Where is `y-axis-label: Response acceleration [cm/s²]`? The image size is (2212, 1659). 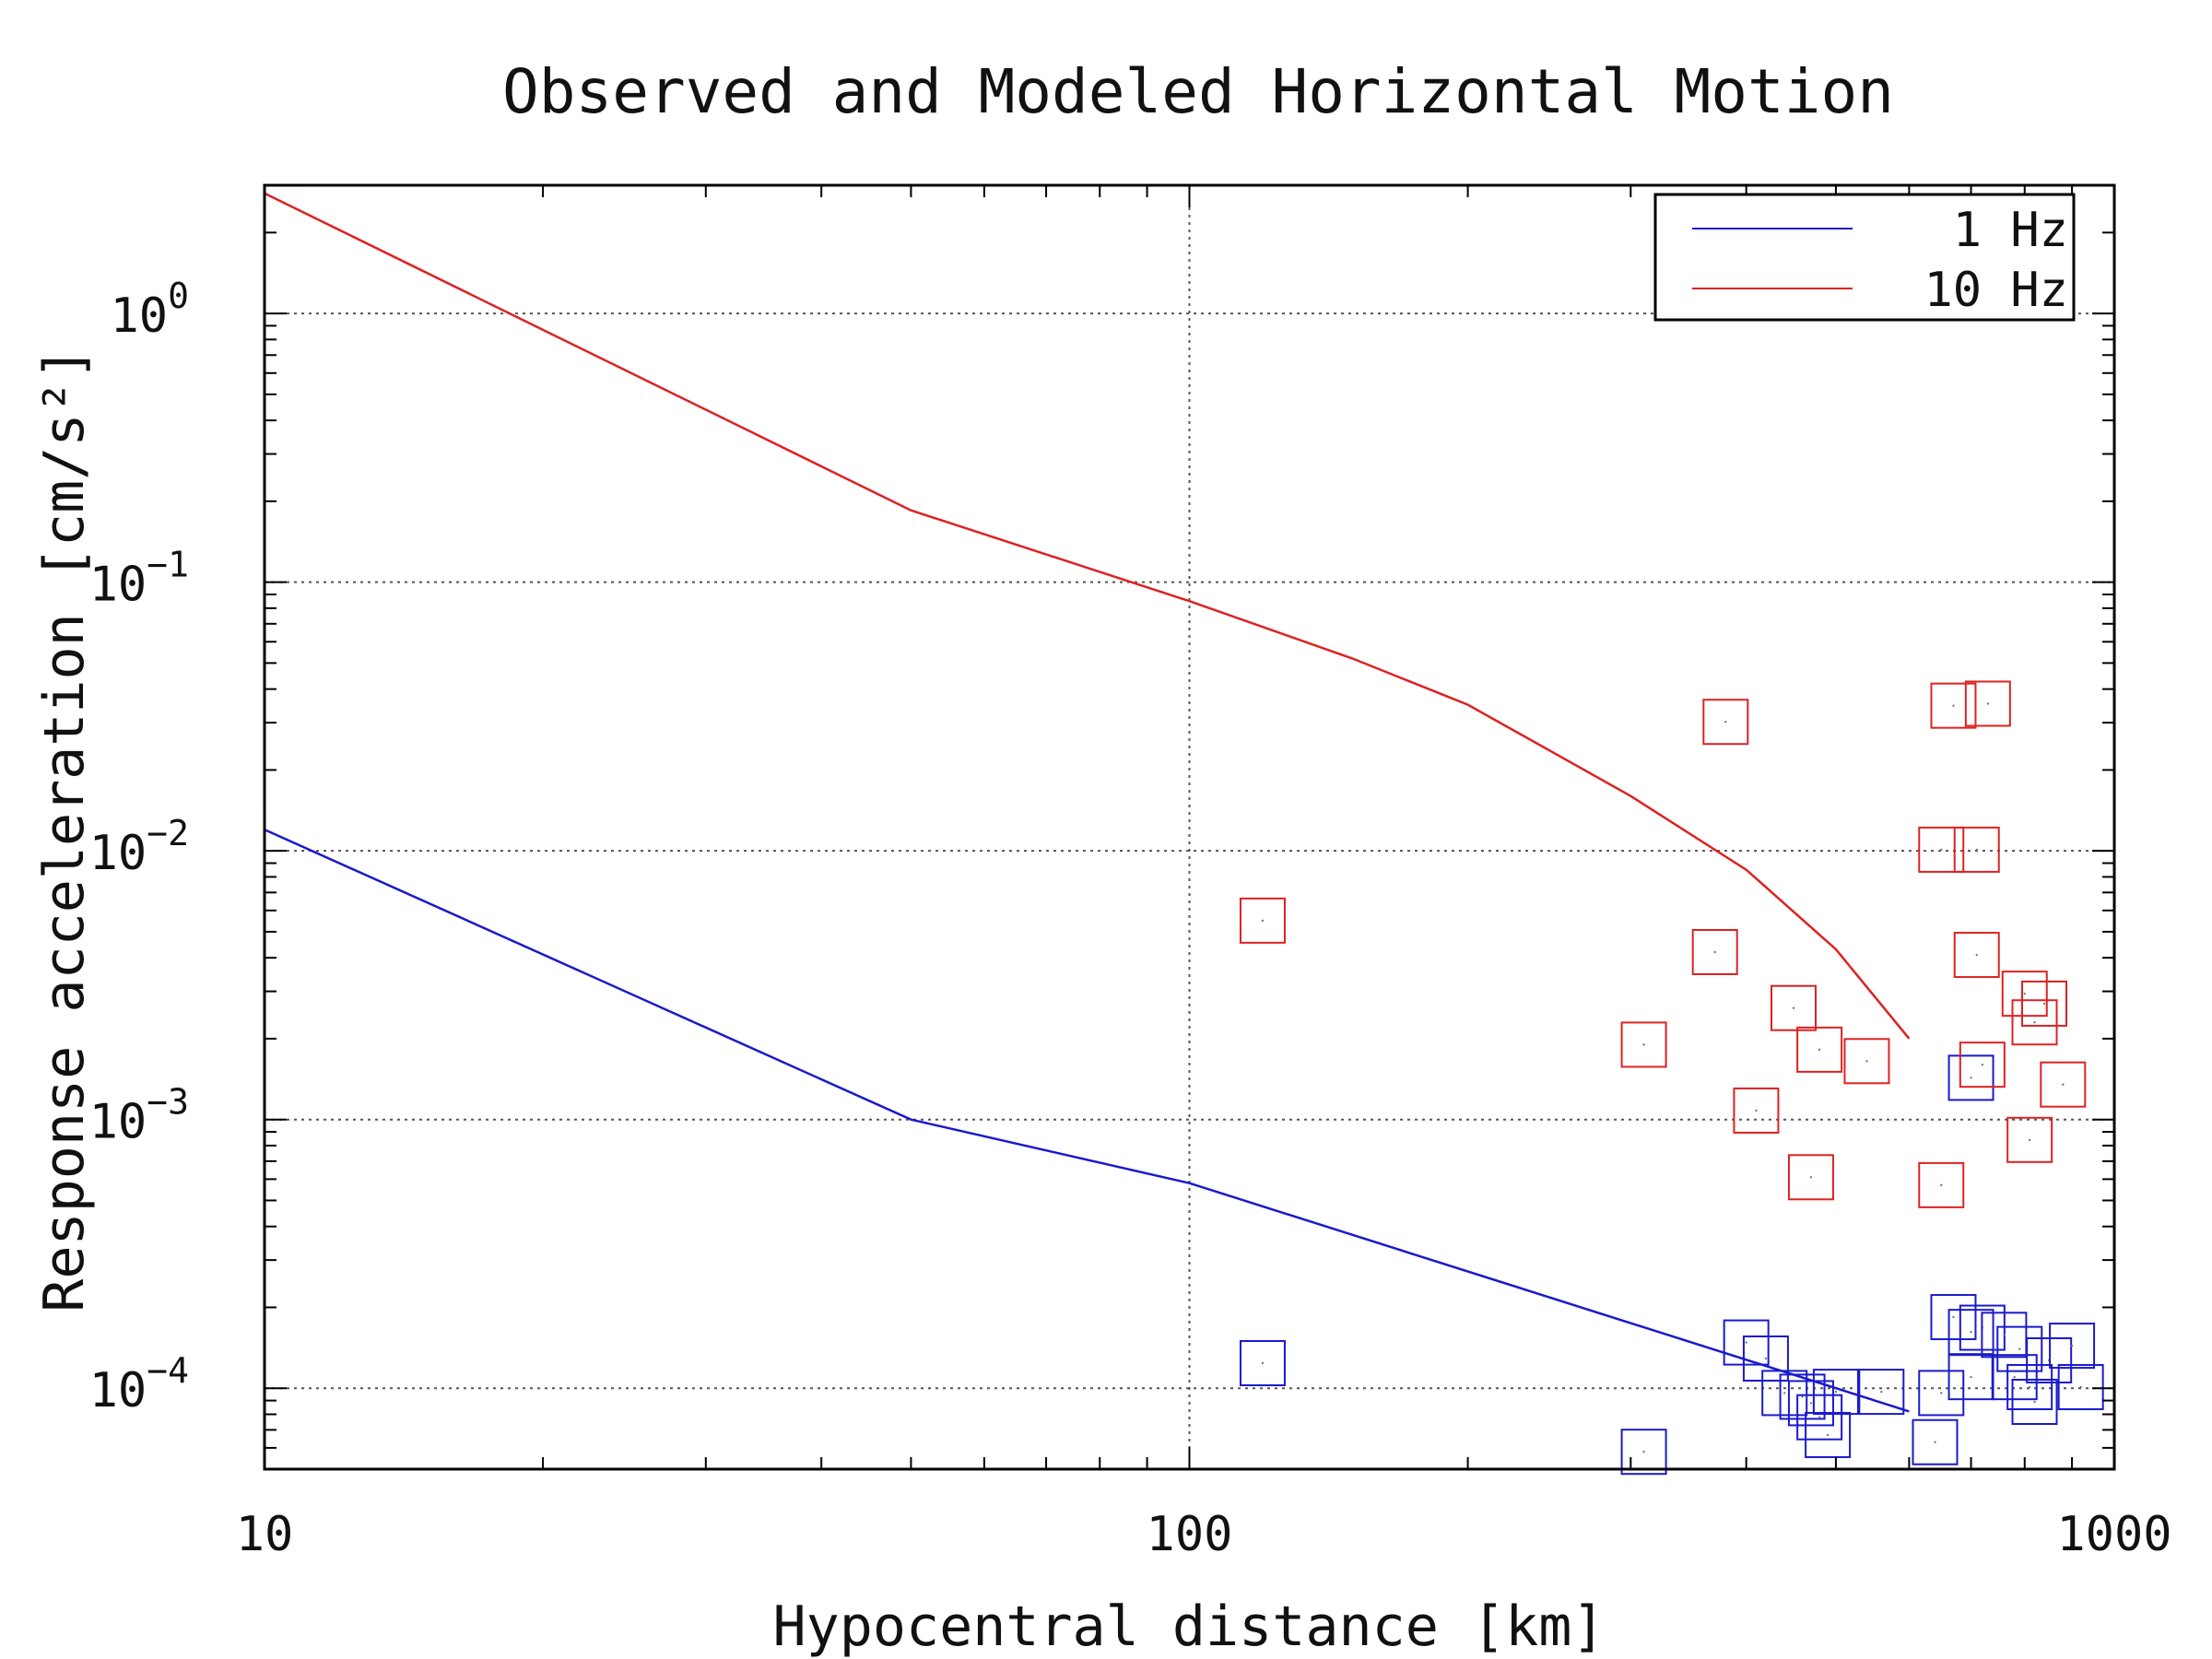 y-axis-label: Response acceleration [cm/s²] is located at coordinates (64, 829).